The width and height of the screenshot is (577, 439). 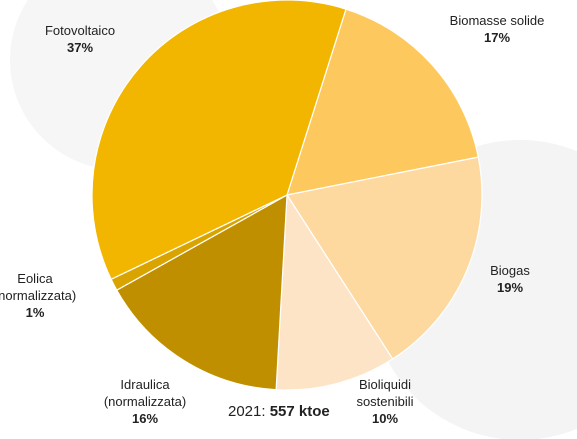 What do you see at coordinates (145, 393) in the screenshot?
I see `category-label: Idraulica (normalizzata)` at bounding box center [145, 393].